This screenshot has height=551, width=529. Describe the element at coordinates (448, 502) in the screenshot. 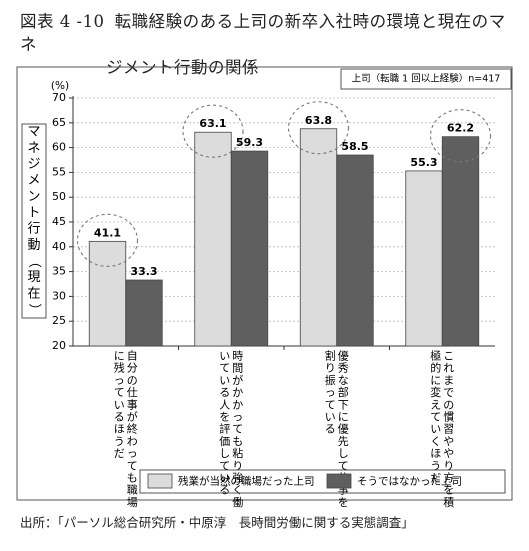

I see `category-label-char: 積` at that location.